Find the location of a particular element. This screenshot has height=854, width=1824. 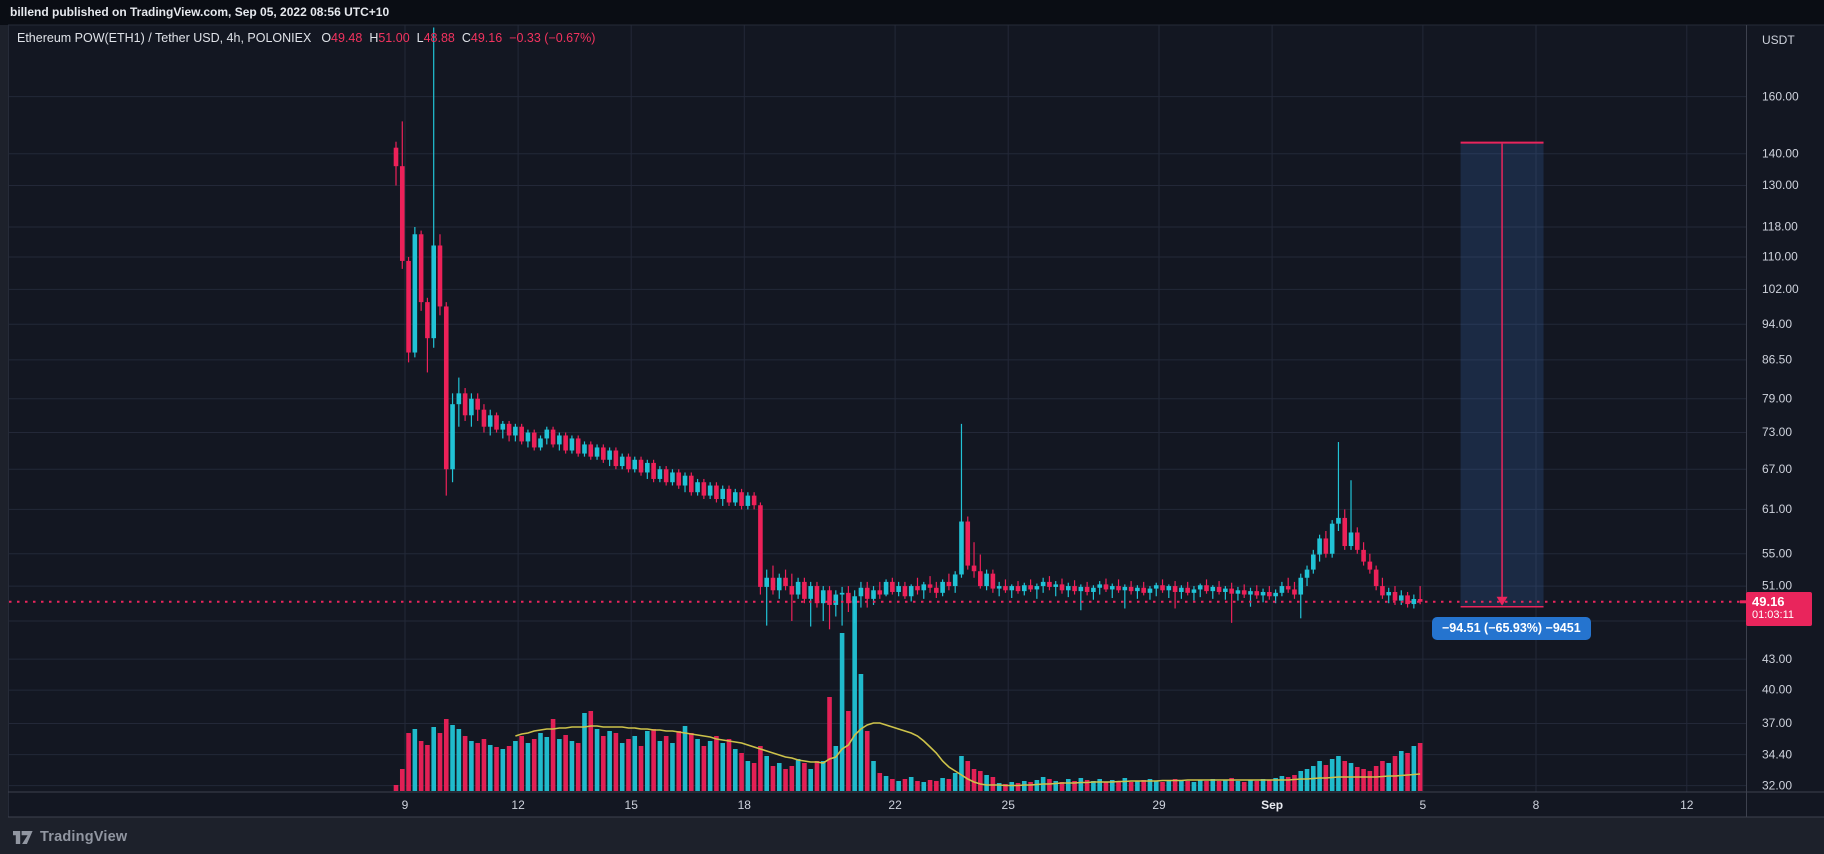

time-axis is located at coordinates (877, 804).